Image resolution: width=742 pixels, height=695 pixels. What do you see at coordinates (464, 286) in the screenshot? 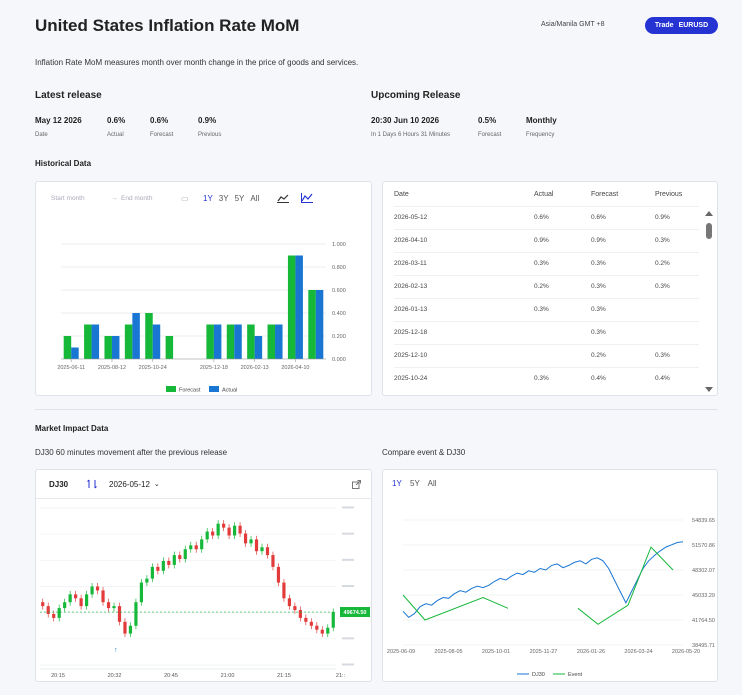
I see `cell-date: 2026-02-13` at bounding box center [464, 286].